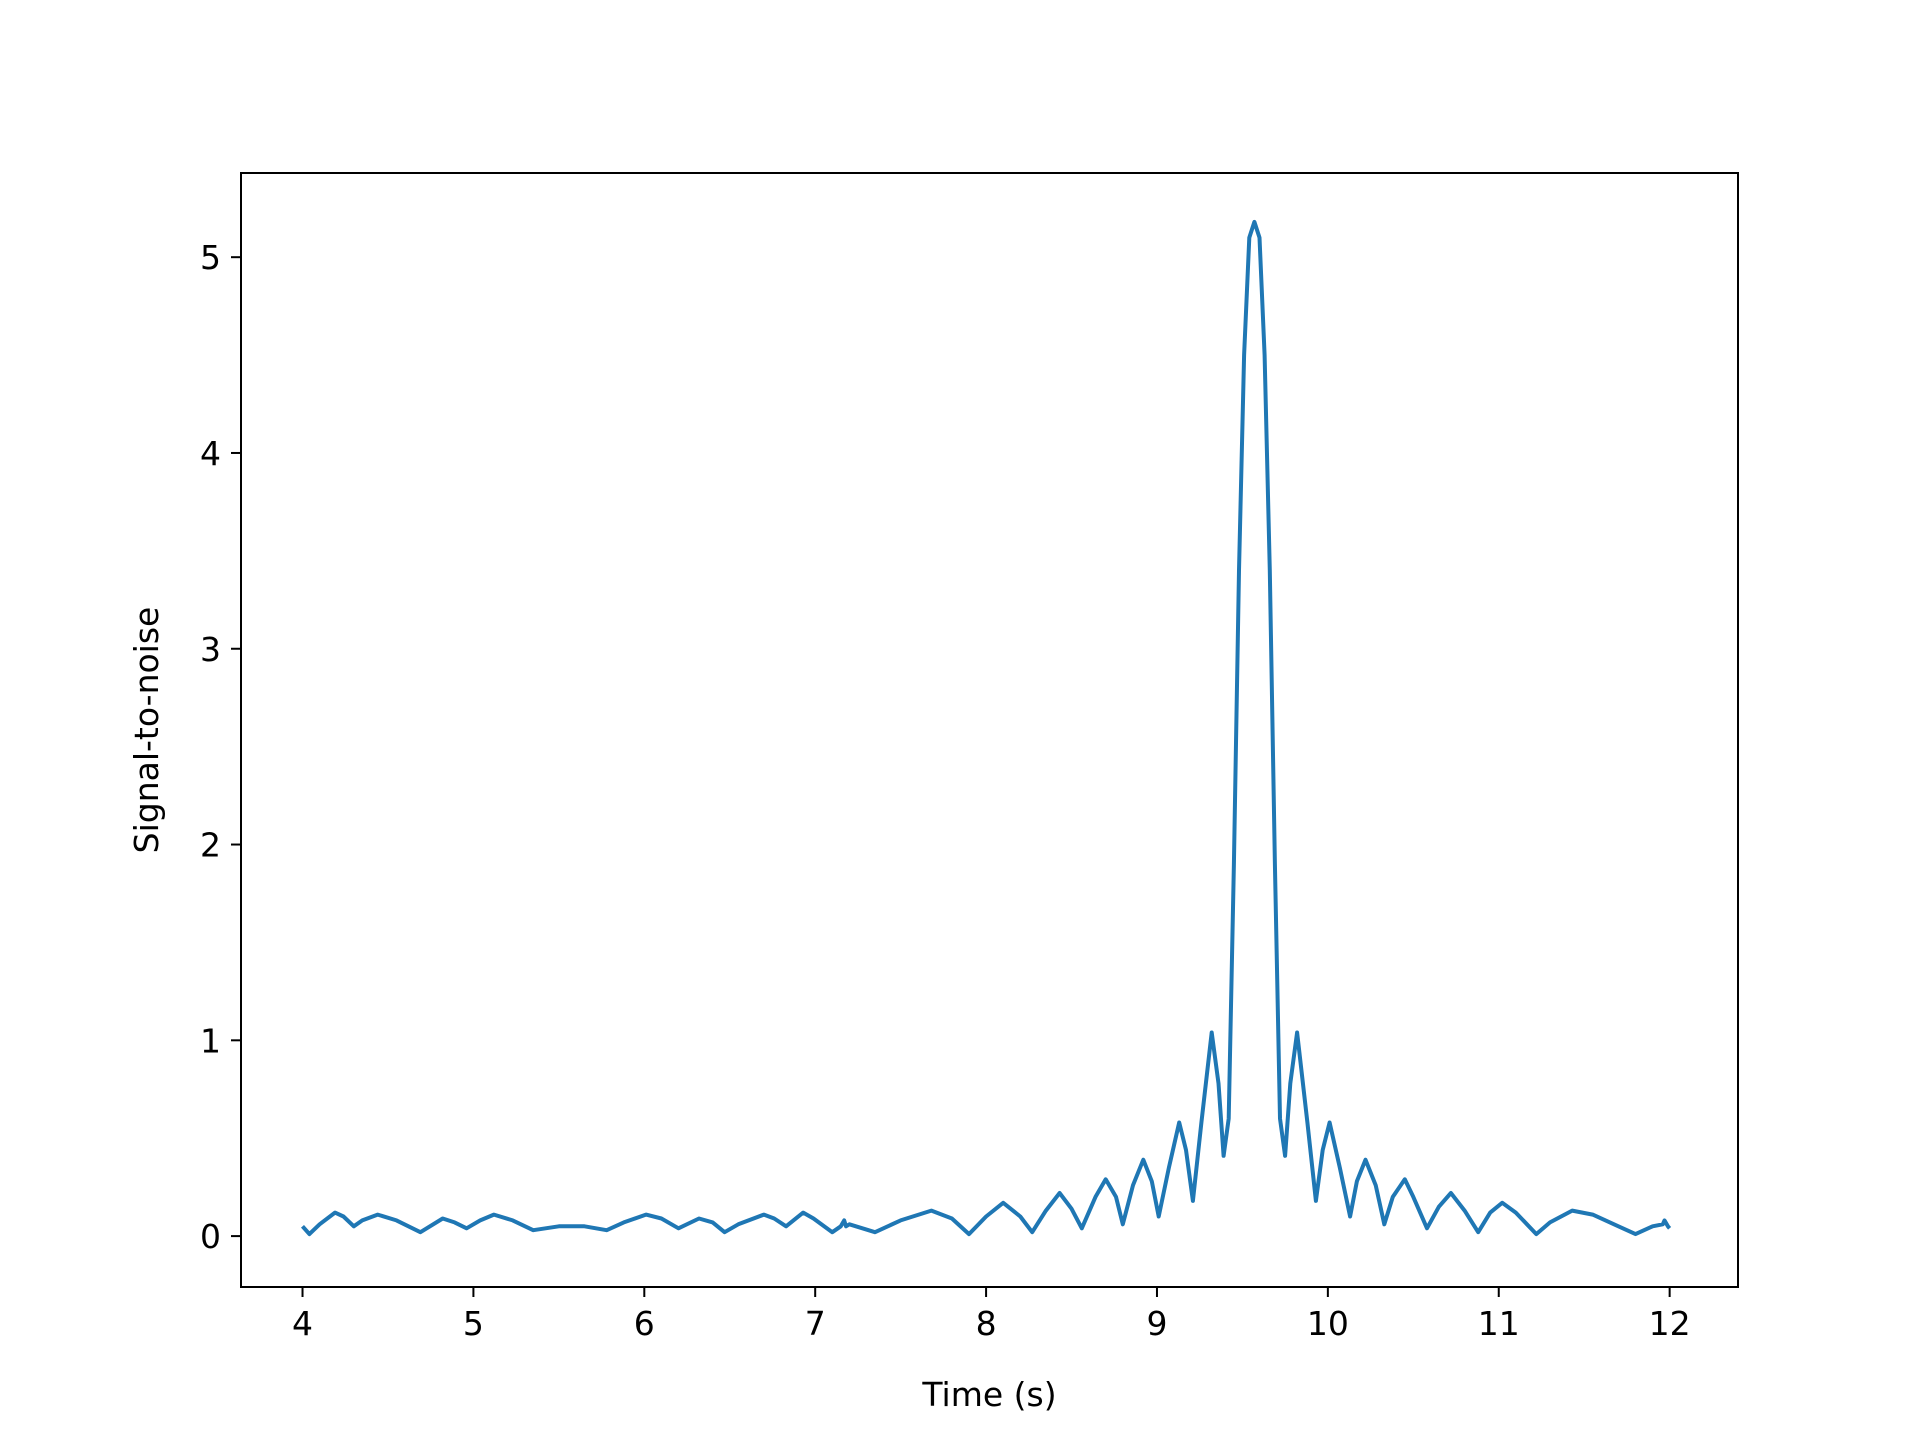  I want to click on y-tick-label: 3, so click(210, 649).